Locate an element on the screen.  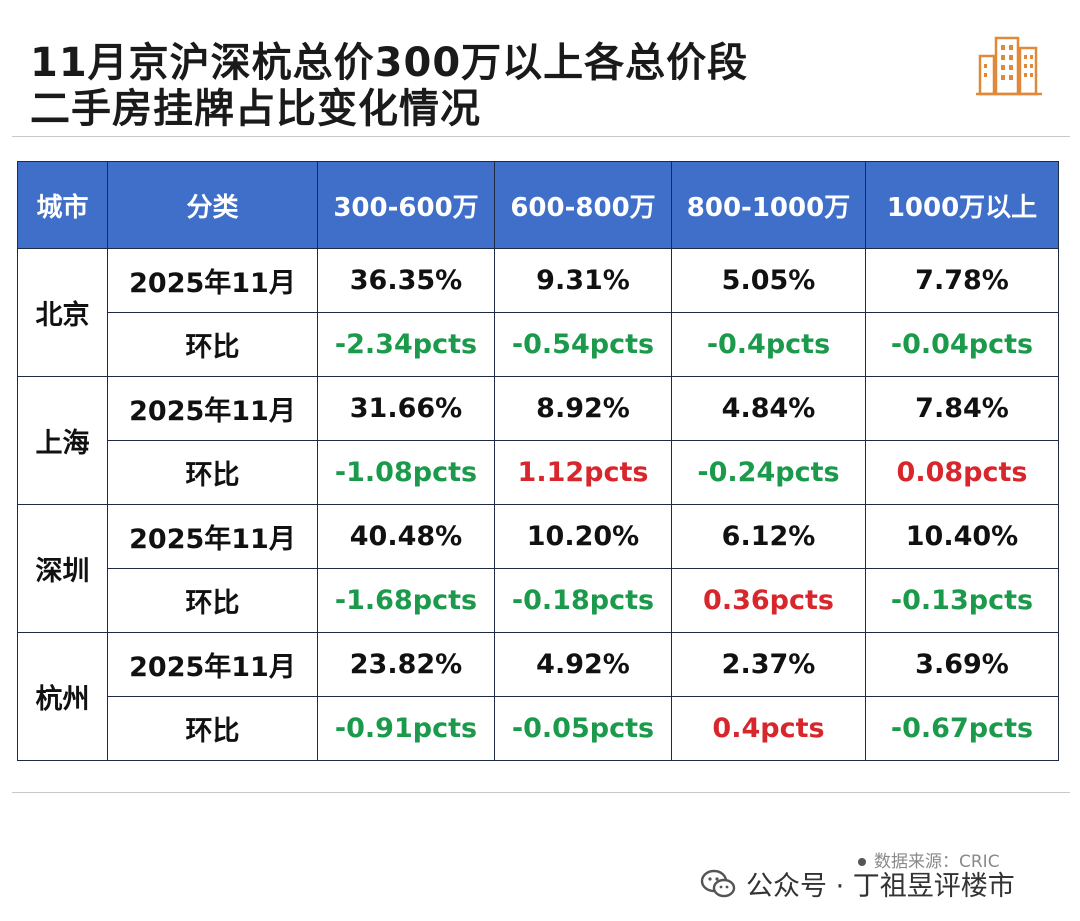
value-cell: 5.05% is located at coordinates (768, 280).